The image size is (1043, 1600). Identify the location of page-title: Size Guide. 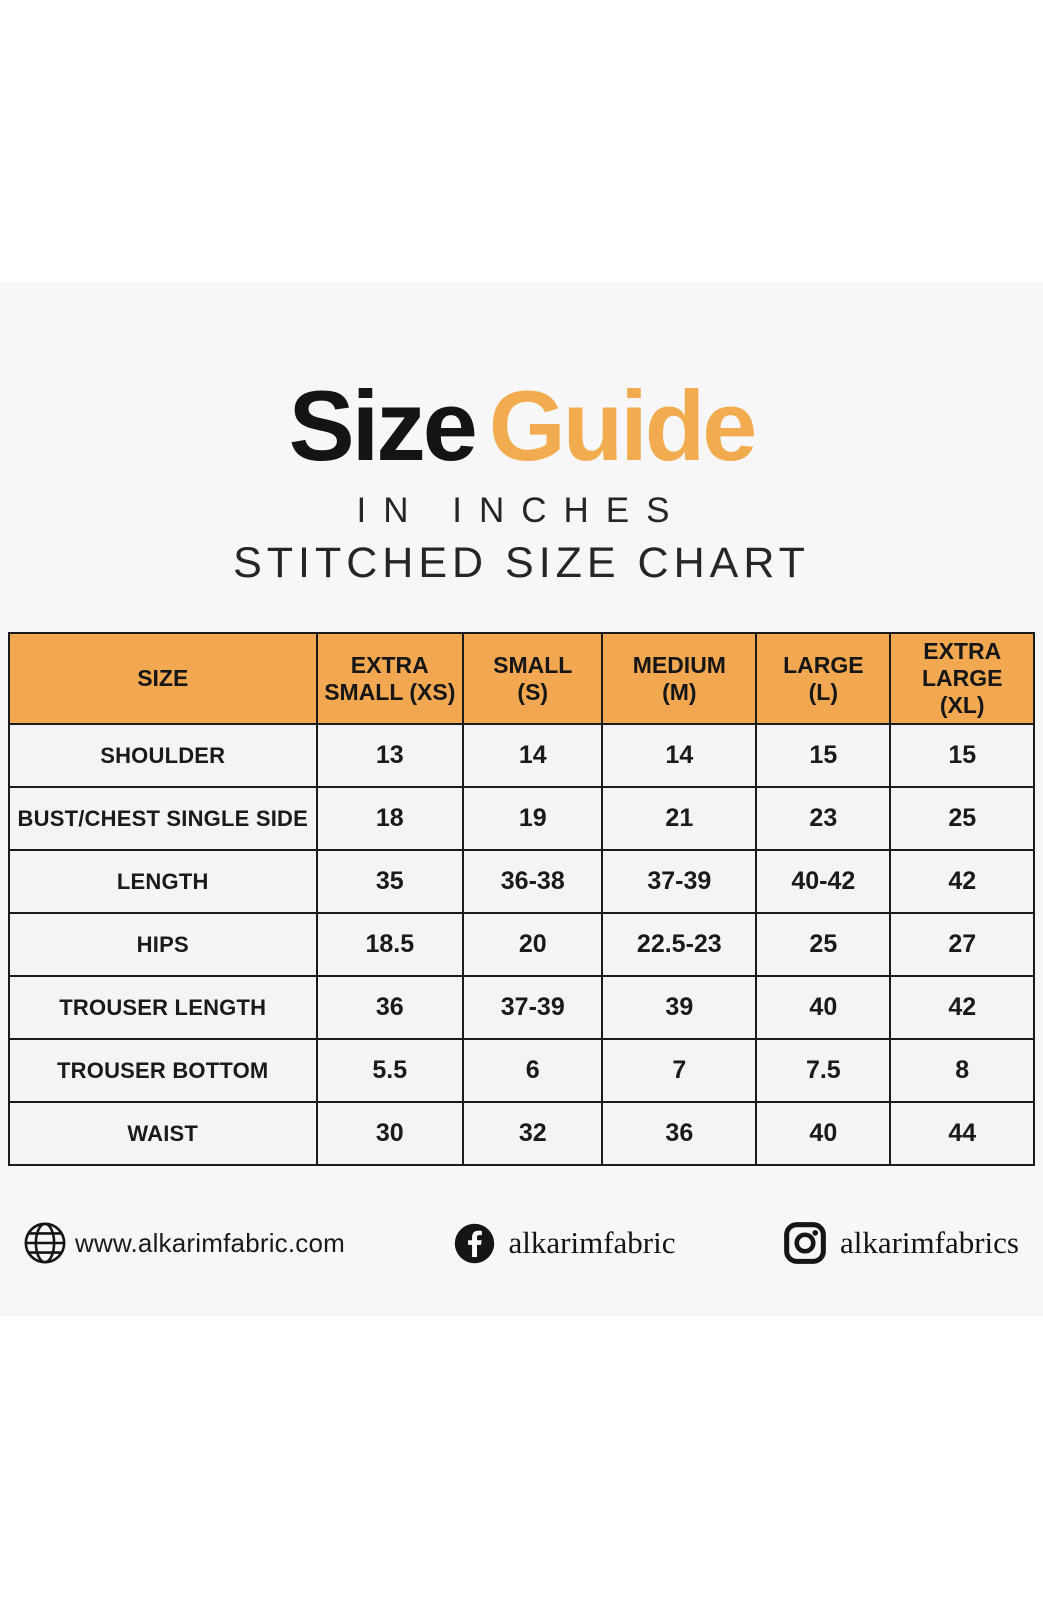
(521, 425).